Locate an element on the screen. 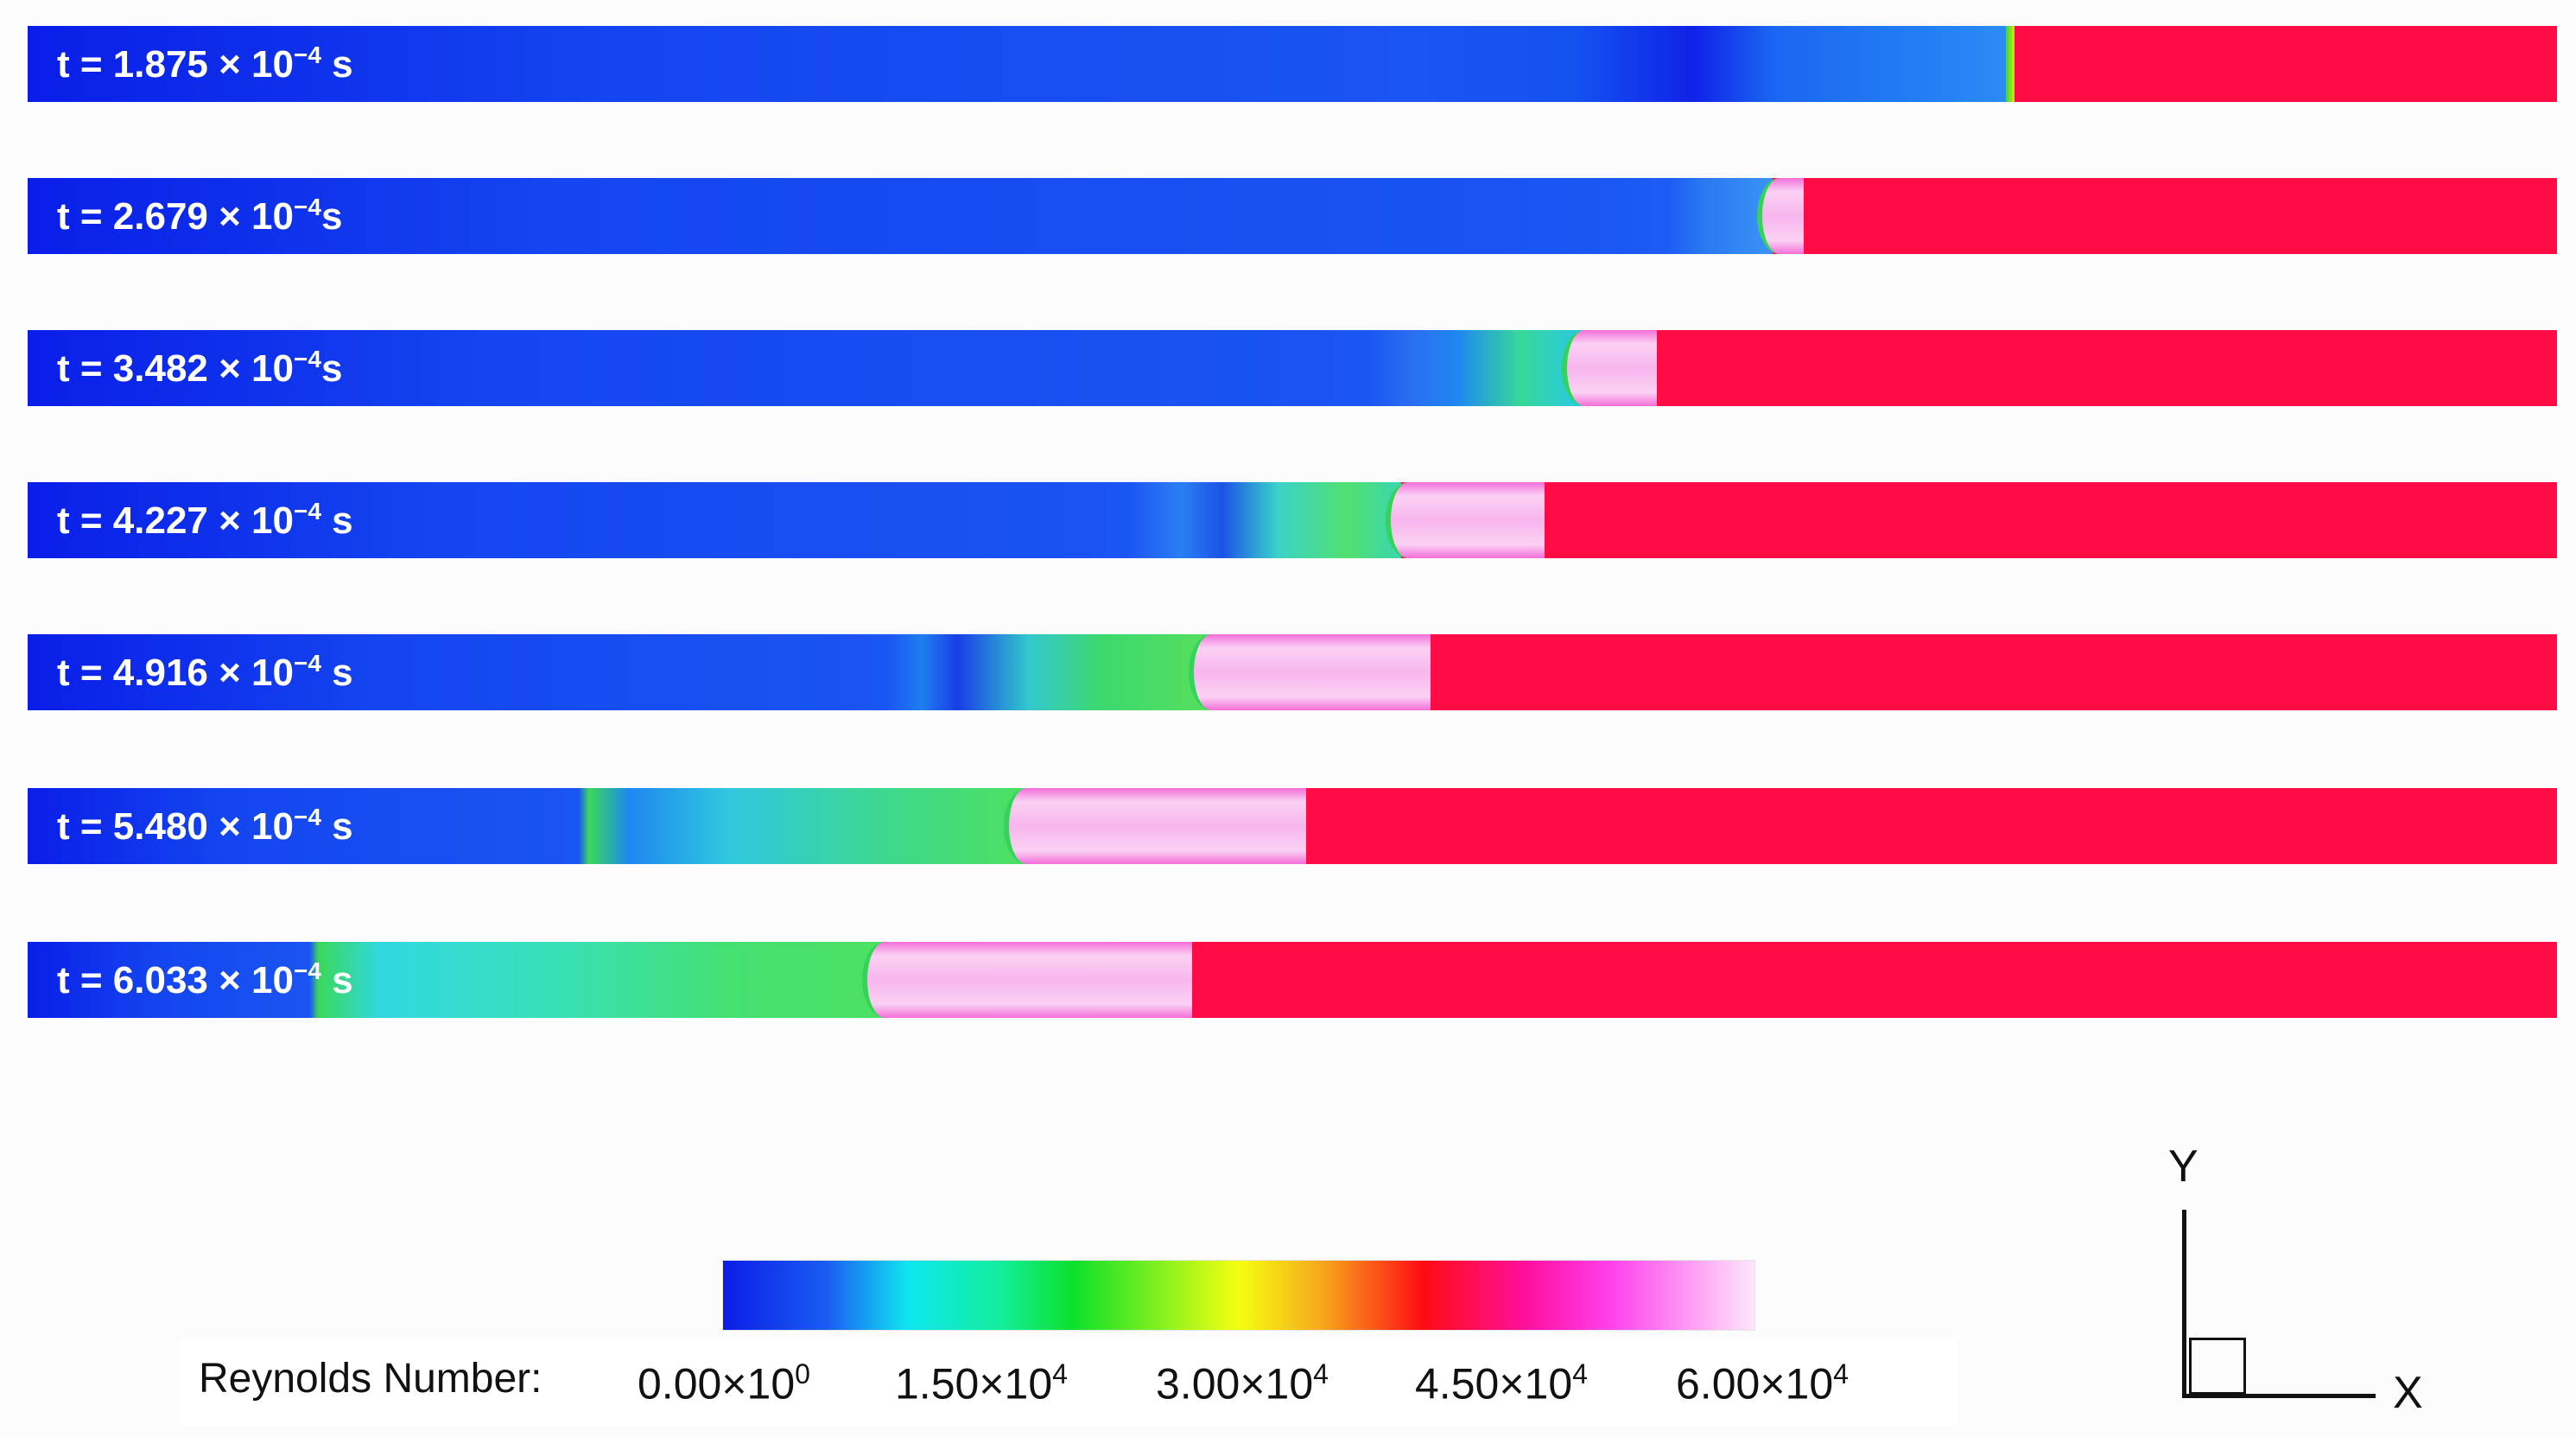  snapshot-strip-7: t = 6.033 × 10−4 s is located at coordinates (1292, 980).